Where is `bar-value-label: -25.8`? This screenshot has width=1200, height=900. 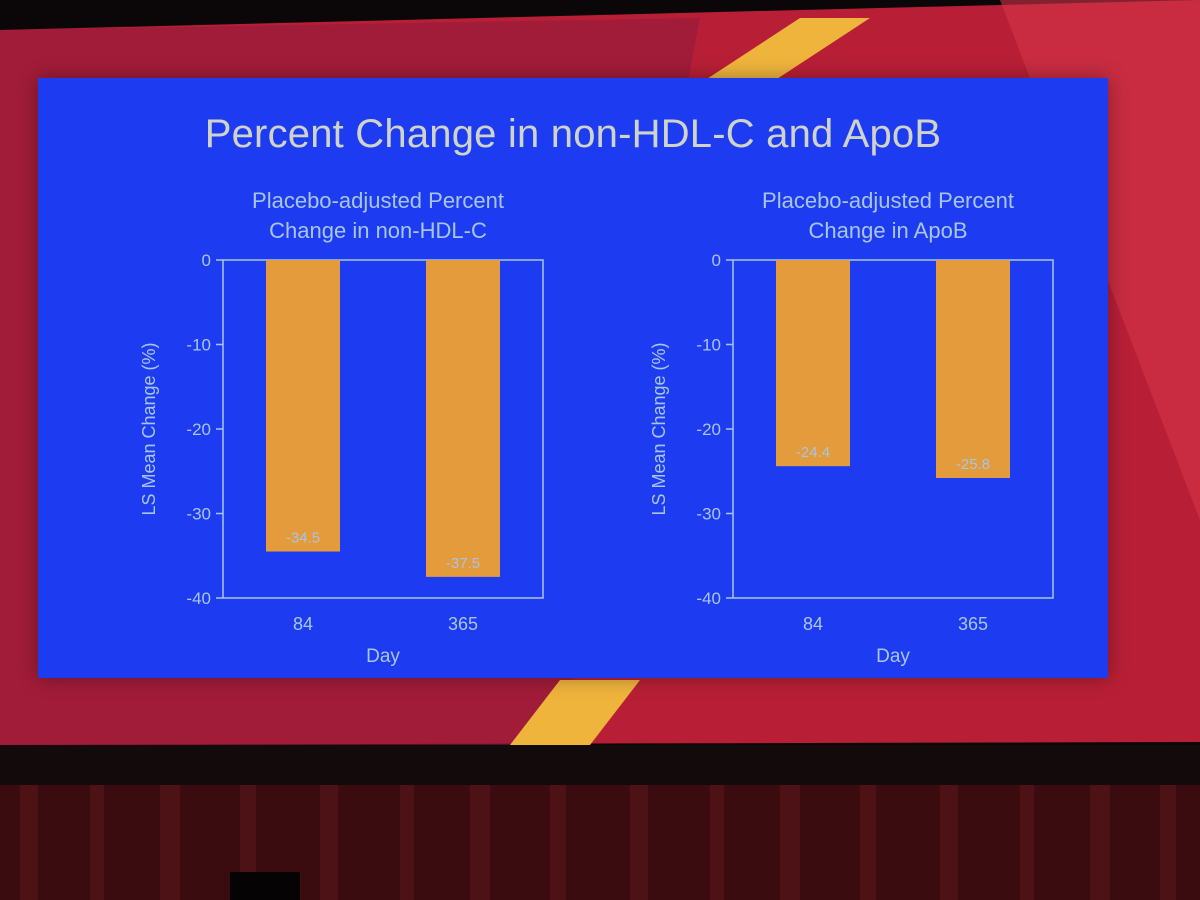
bar-value-label: -25.8 is located at coordinates (973, 464).